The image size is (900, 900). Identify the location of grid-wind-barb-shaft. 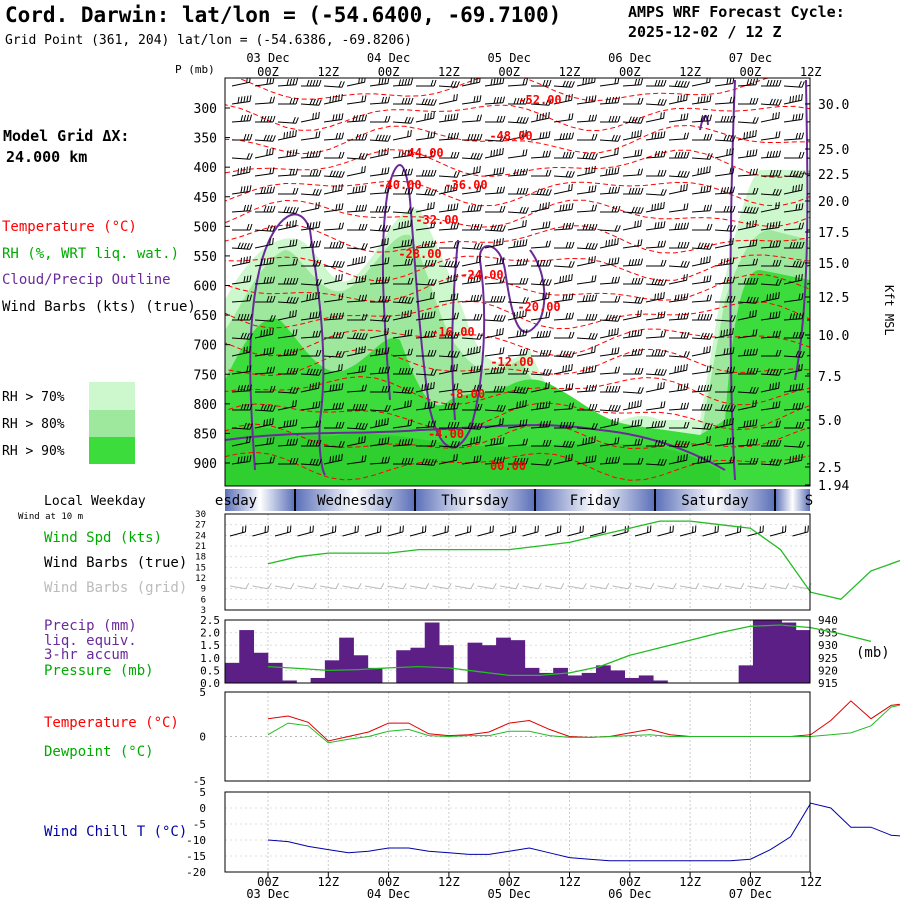
(462, 587).